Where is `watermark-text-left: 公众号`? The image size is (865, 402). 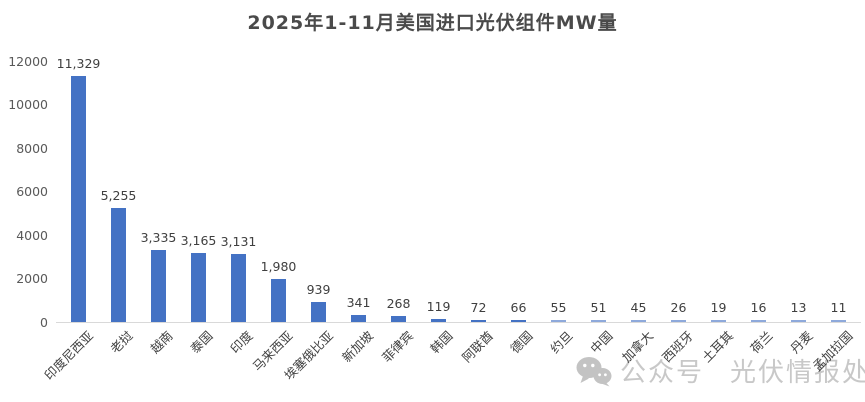
watermark-text-left: 公众号 is located at coordinates (662, 373).